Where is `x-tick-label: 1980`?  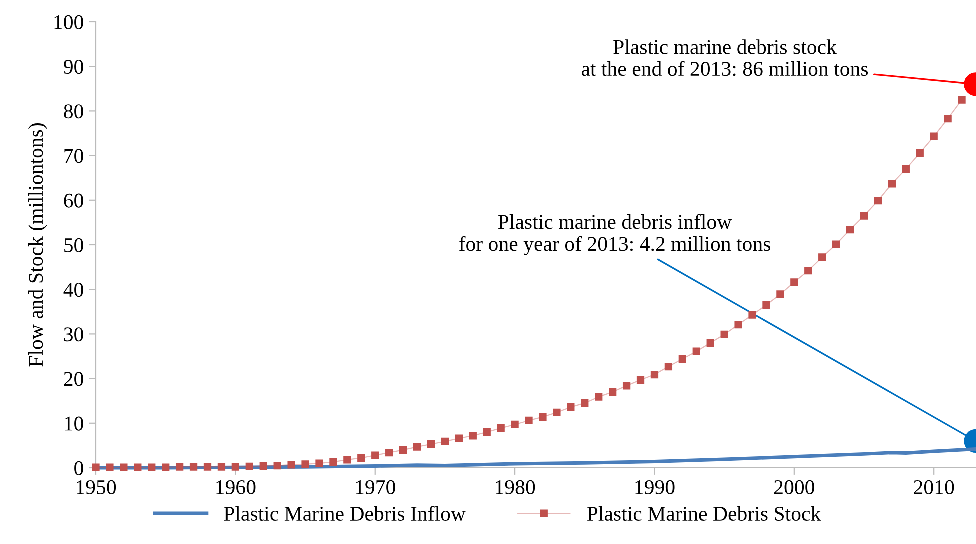 x-tick-label: 1980 is located at coordinates (516, 487).